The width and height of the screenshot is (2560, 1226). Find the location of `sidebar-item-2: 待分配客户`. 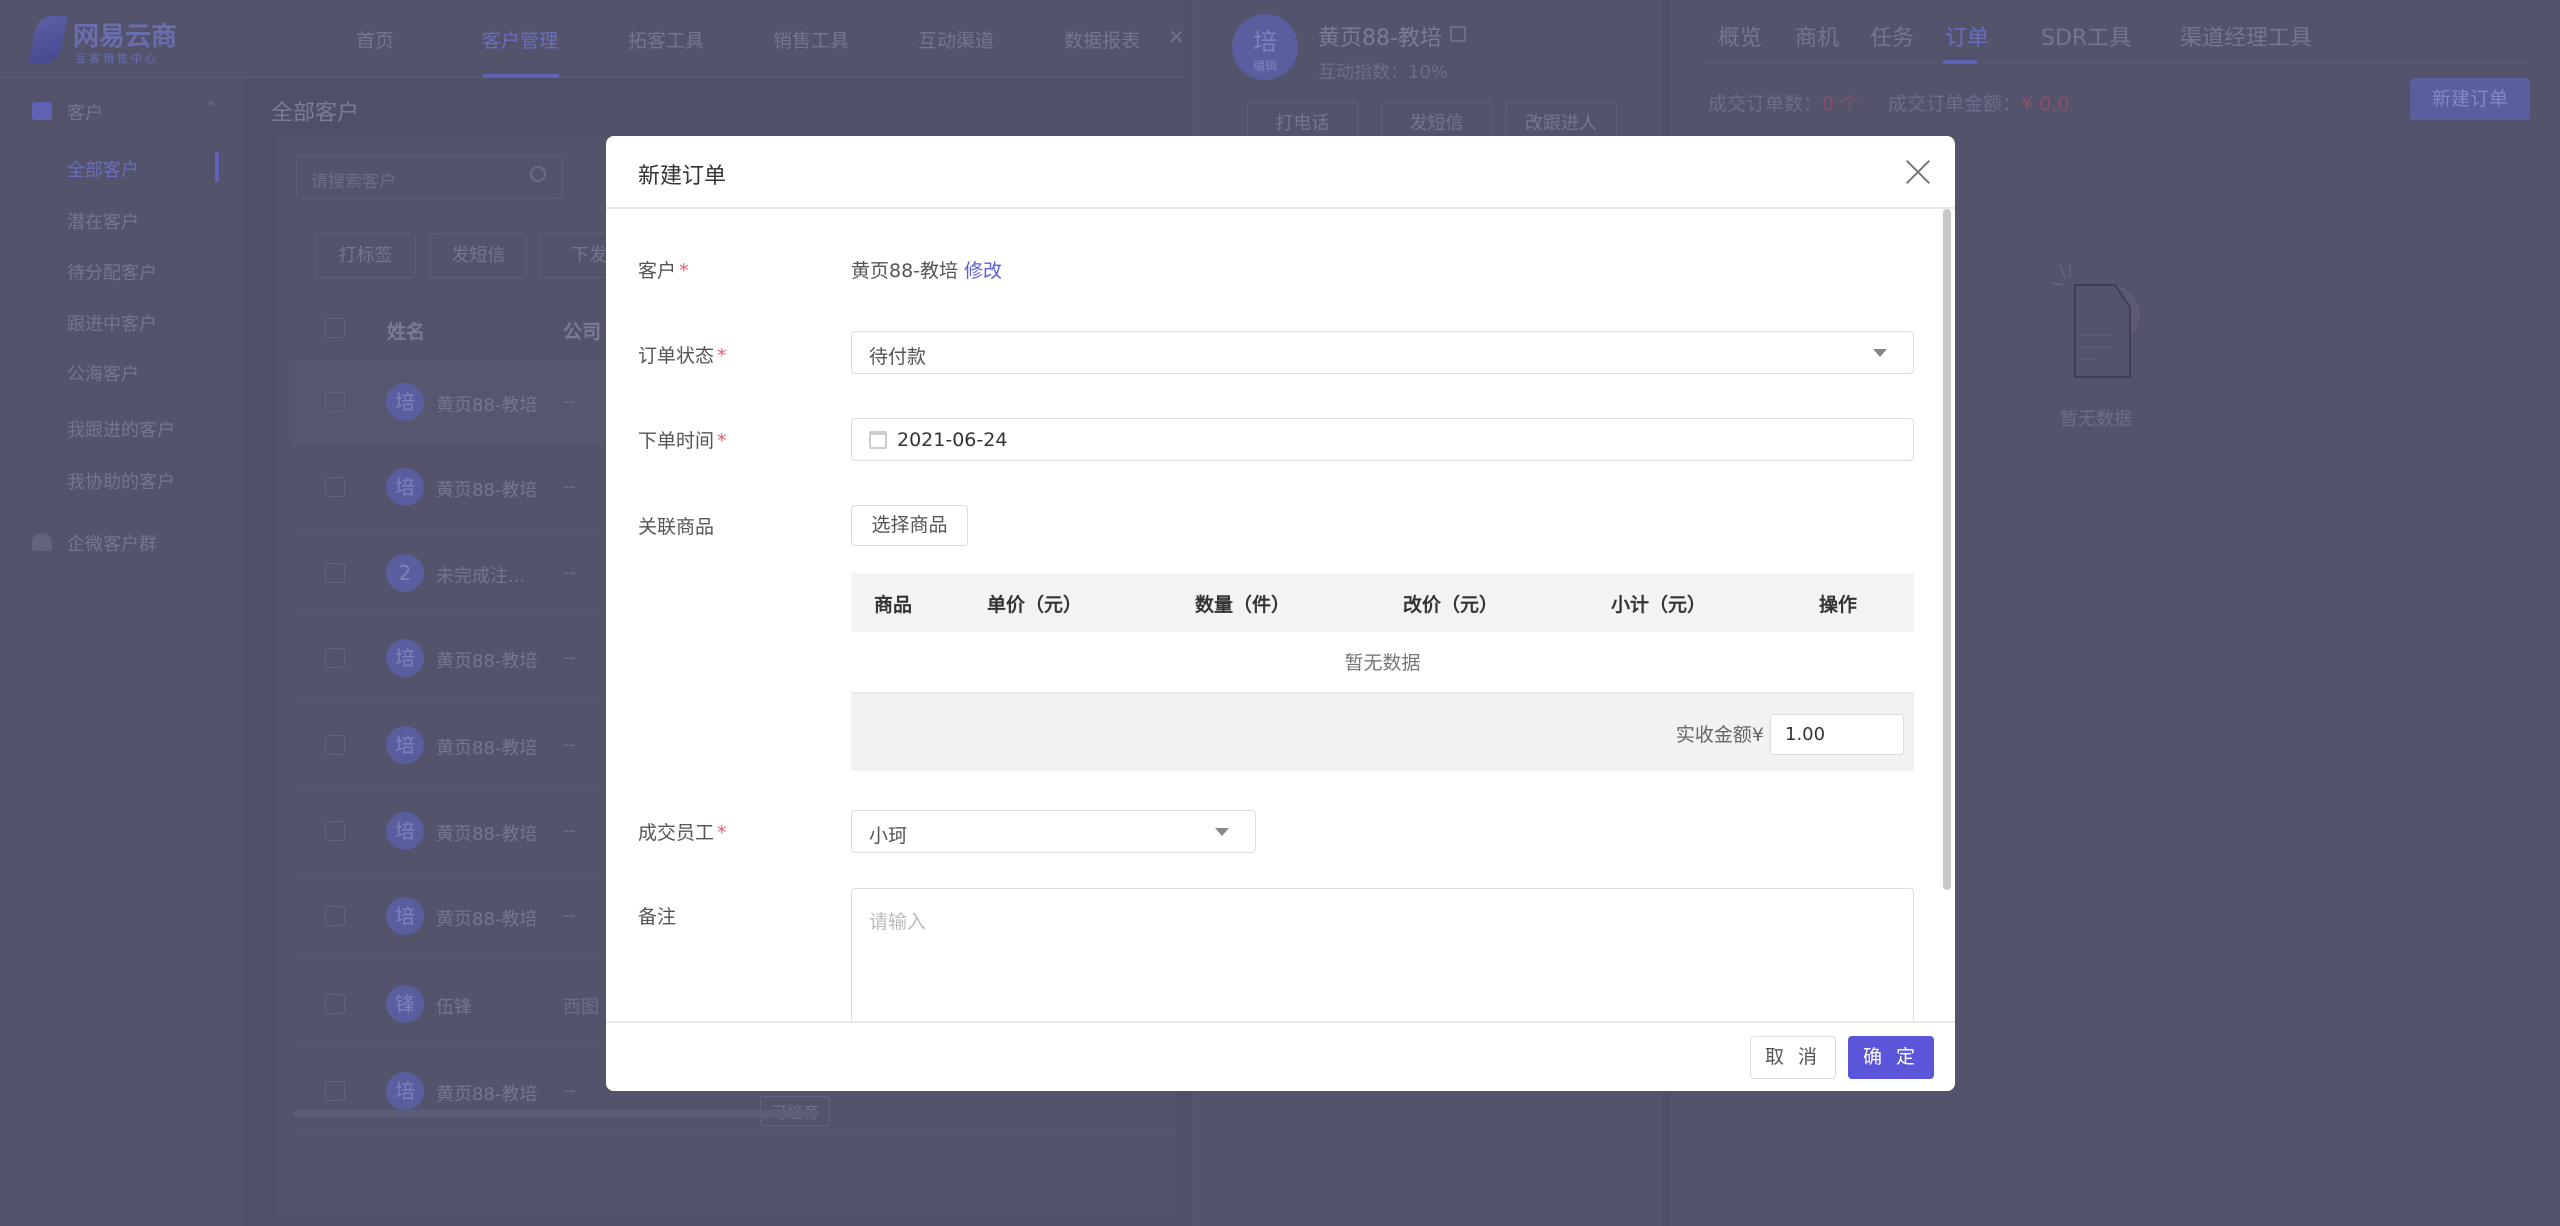

sidebar-item-2: 待分配客户 is located at coordinates (112, 273).